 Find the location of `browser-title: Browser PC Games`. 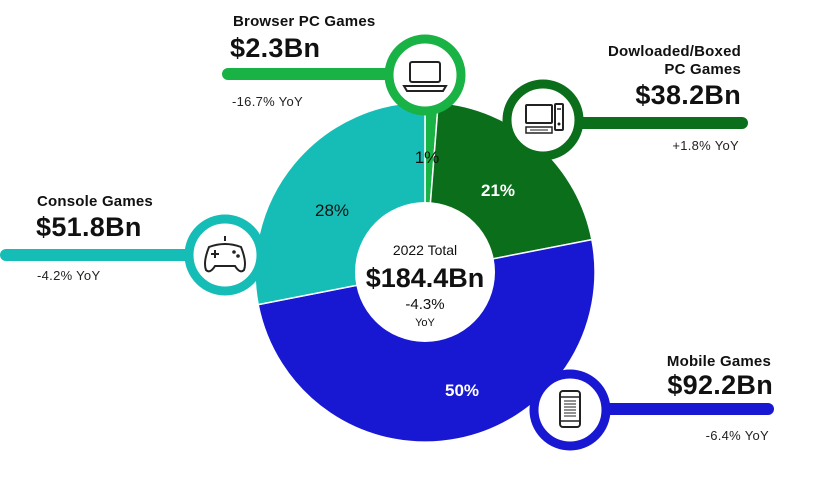

browser-title: Browser PC Games is located at coordinates (304, 21).